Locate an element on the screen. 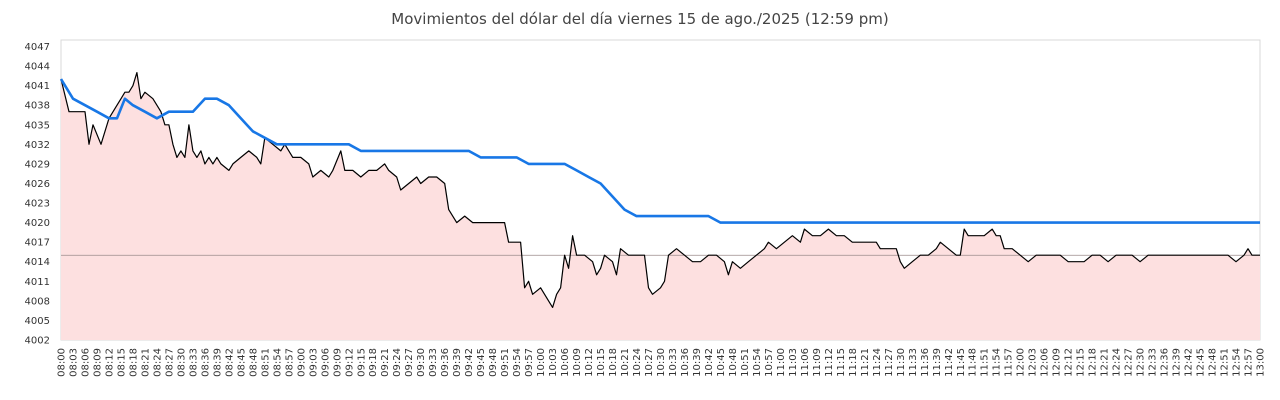 The width and height of the screenshot is (1280, 400). x-tick-label: 12:45 is located at coordinates (1201, 362).